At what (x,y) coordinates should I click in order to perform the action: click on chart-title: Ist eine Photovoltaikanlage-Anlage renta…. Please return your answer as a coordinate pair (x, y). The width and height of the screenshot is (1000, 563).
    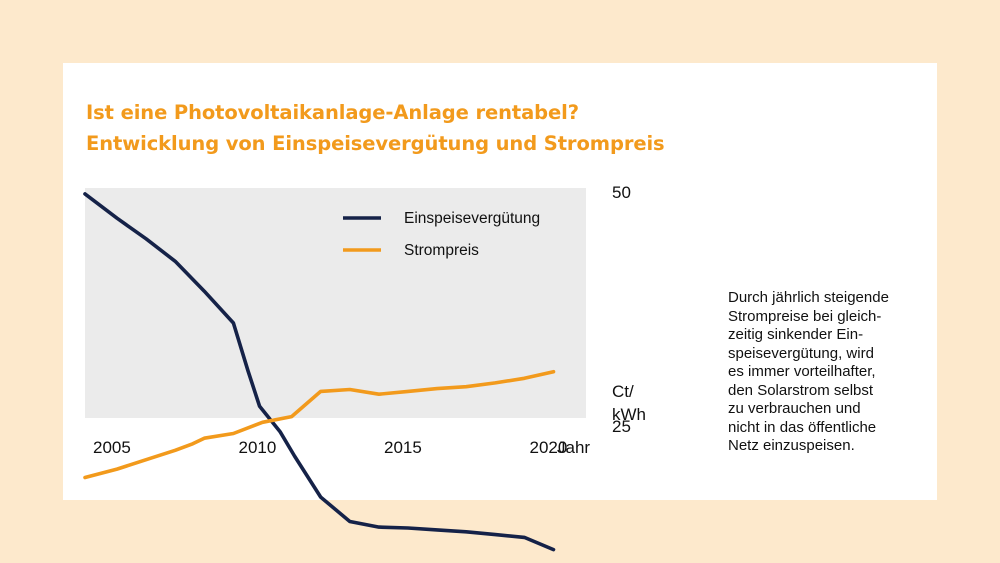
    Looking at the image, I should click on (375, 128).